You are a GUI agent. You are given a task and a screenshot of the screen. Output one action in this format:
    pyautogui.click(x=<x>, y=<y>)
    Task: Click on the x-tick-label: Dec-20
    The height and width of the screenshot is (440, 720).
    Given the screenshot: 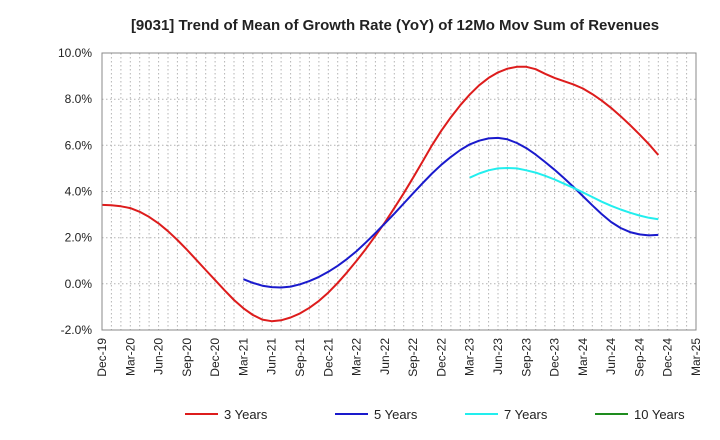 What is the action you would take?
    pyautogui.click(x=215, y=357)
    